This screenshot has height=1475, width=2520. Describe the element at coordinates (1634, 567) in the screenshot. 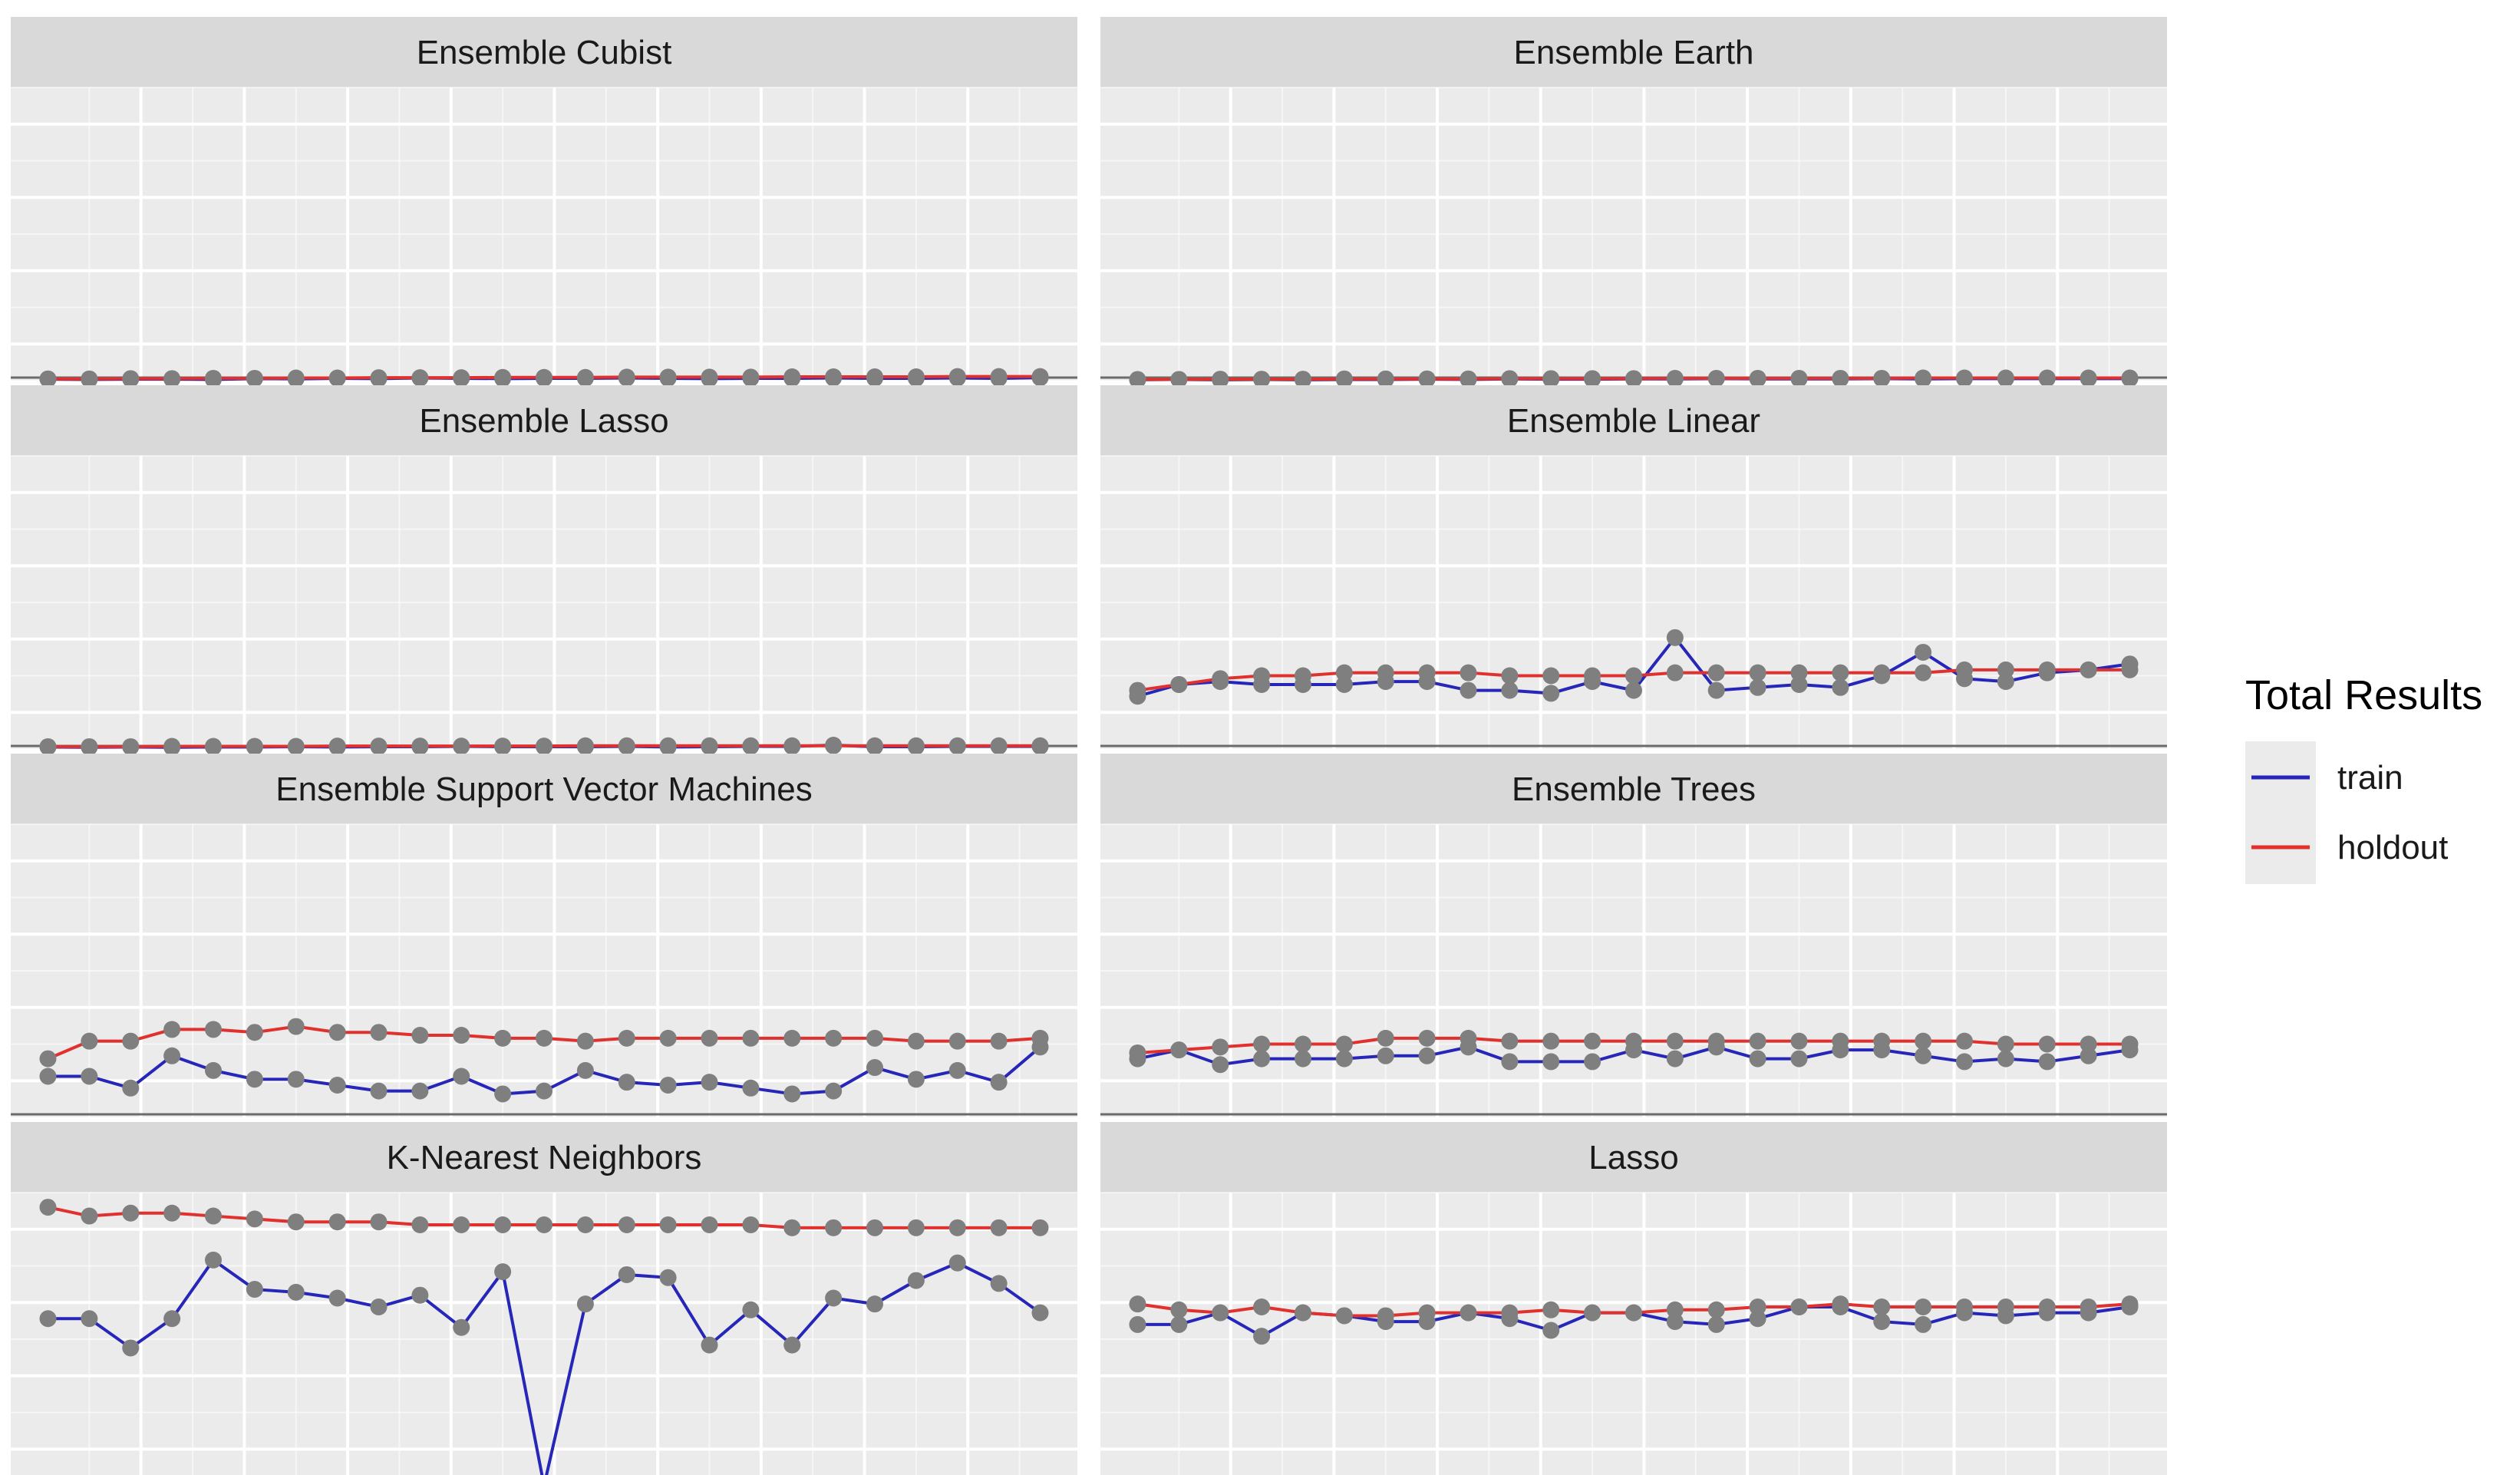

I see `facet-panel: Ensemble Linear` at that location.